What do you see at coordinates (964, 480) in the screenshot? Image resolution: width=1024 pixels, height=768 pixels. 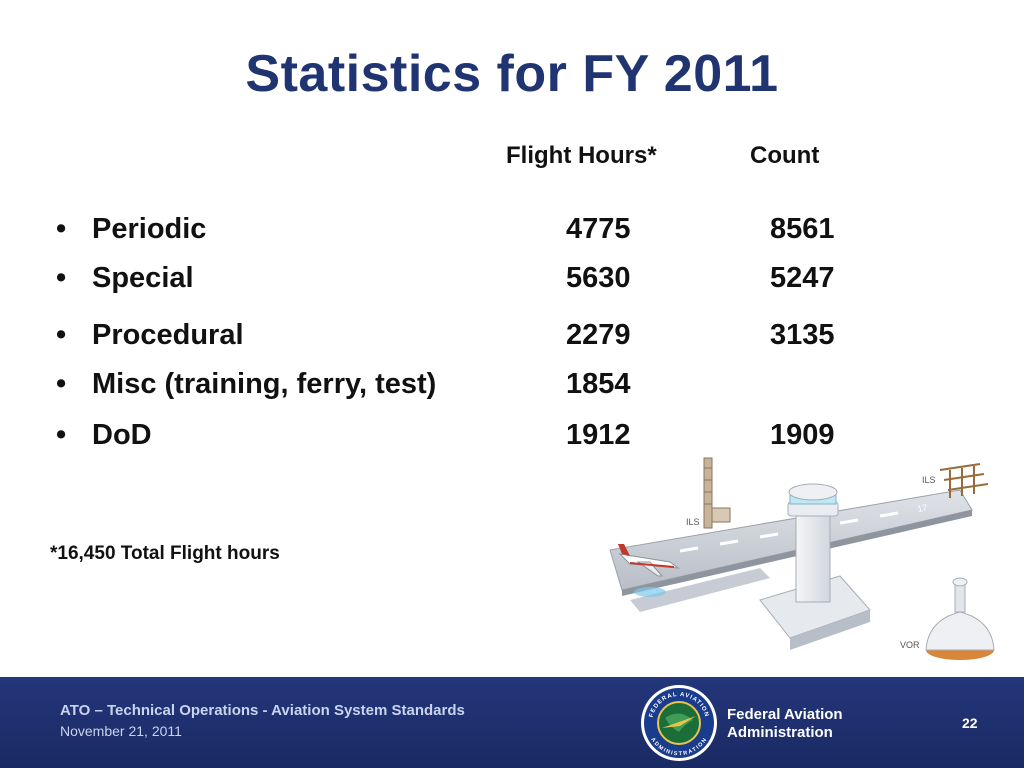 I see `ils-antenna-right` at bounding box center [964, 480].